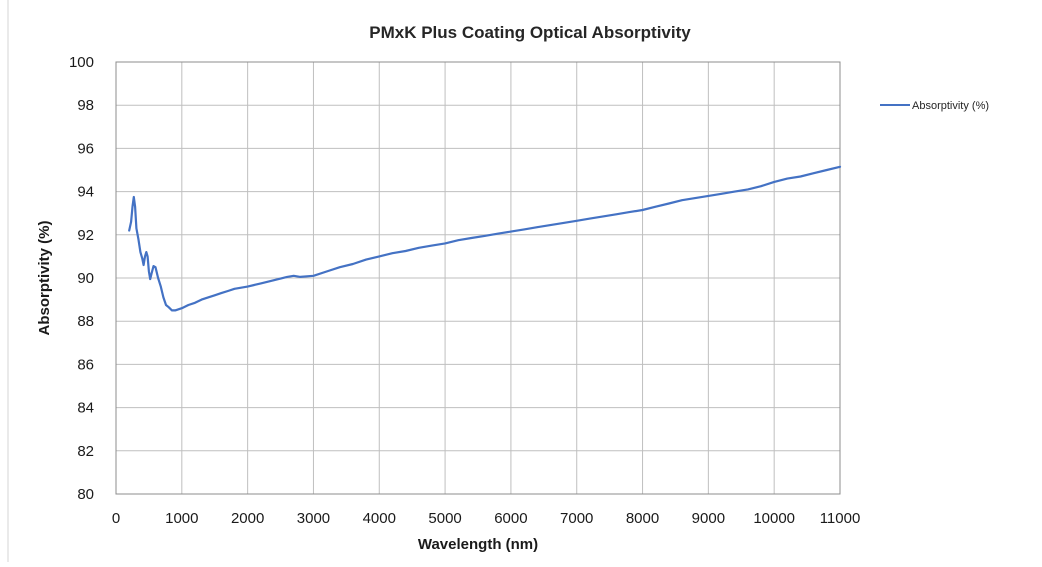  I want to click on y-tick-label: 82, so click(85, 451).